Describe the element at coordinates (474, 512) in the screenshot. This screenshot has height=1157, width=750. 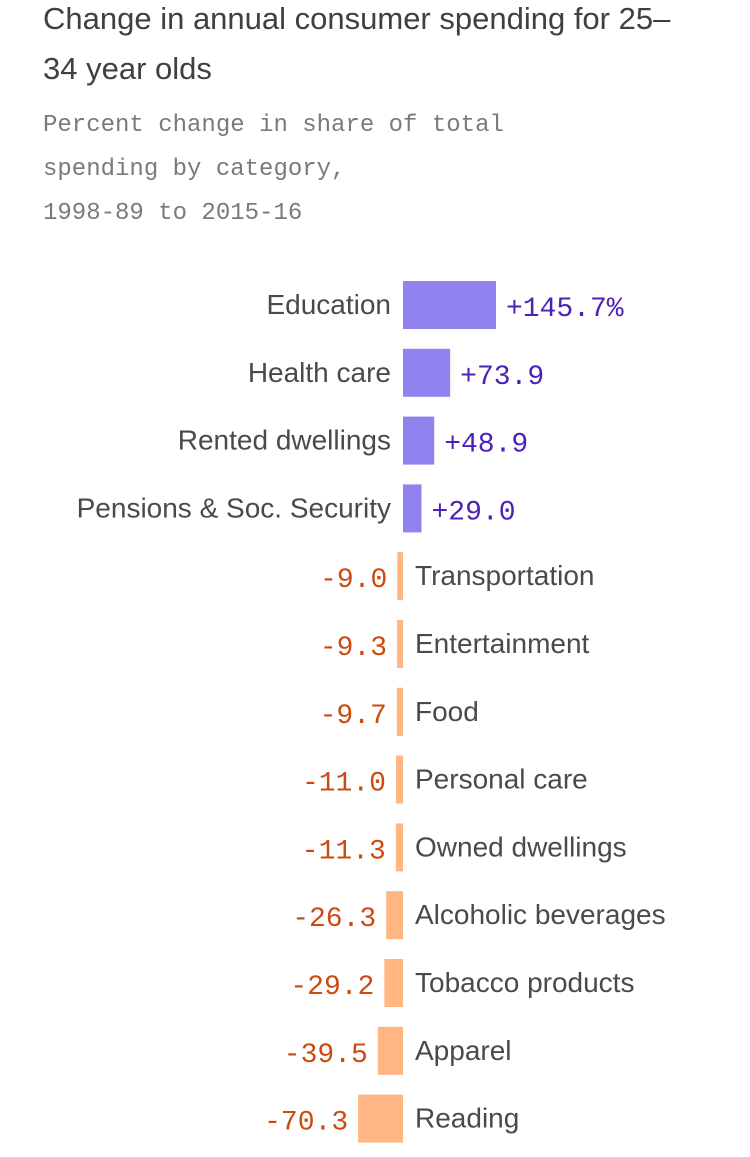
I see `value-label-pensions-and-soc-security: +29.0` at that location.